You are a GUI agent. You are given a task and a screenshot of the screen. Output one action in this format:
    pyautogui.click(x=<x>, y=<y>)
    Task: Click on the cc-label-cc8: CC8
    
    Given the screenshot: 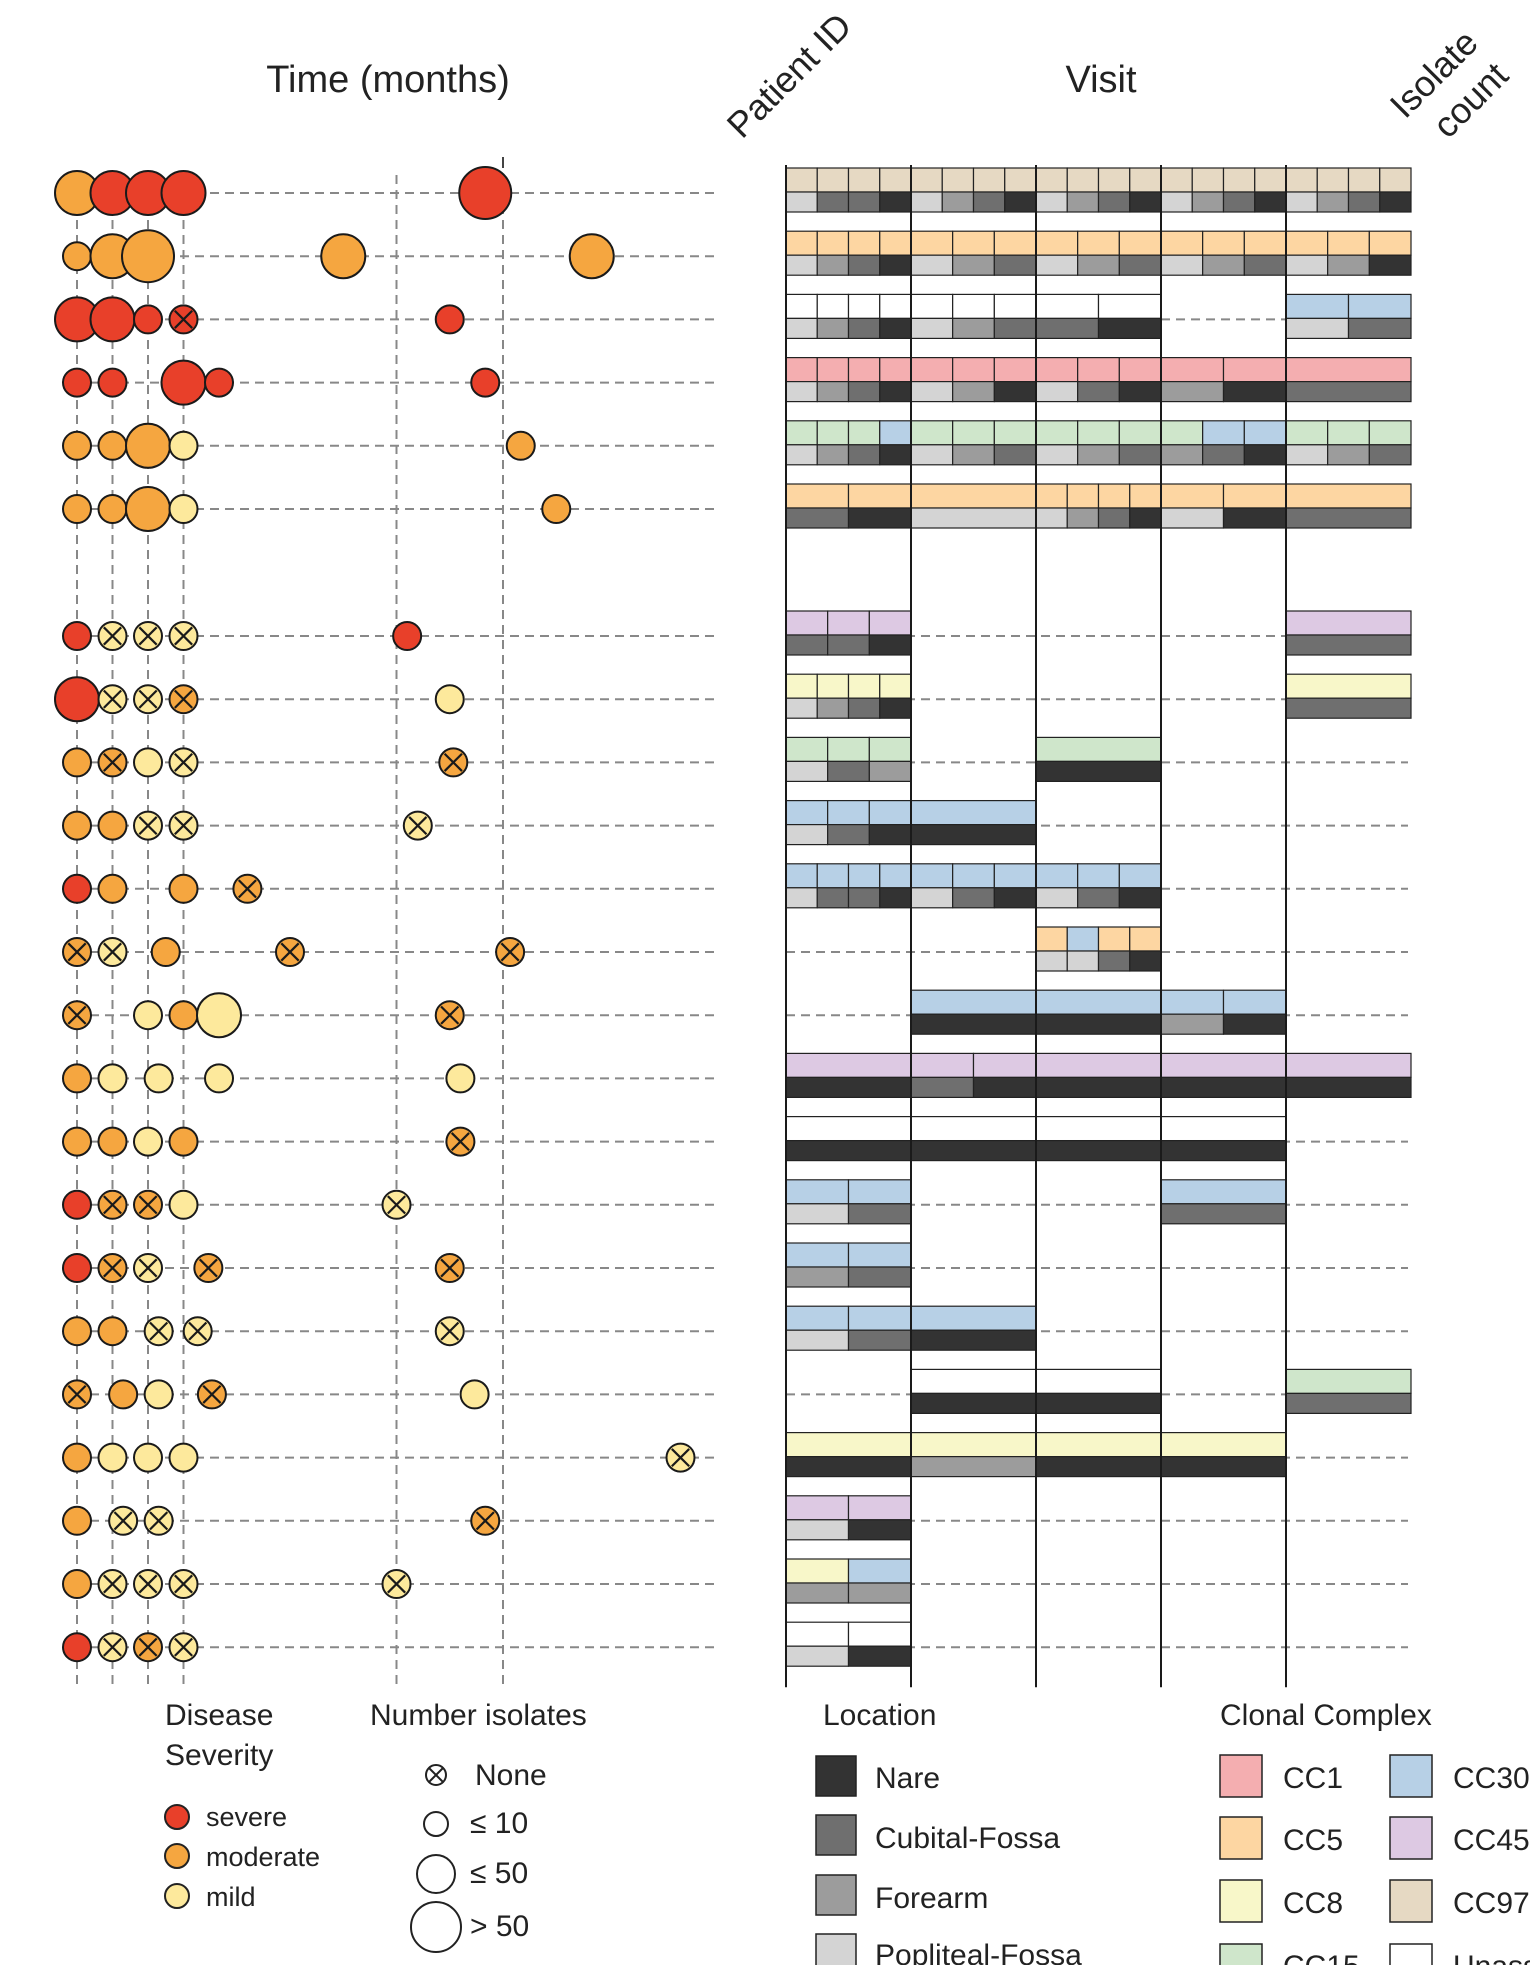 What is the action you would take?
    pyautogui.click(x=1313, y=1903)
    